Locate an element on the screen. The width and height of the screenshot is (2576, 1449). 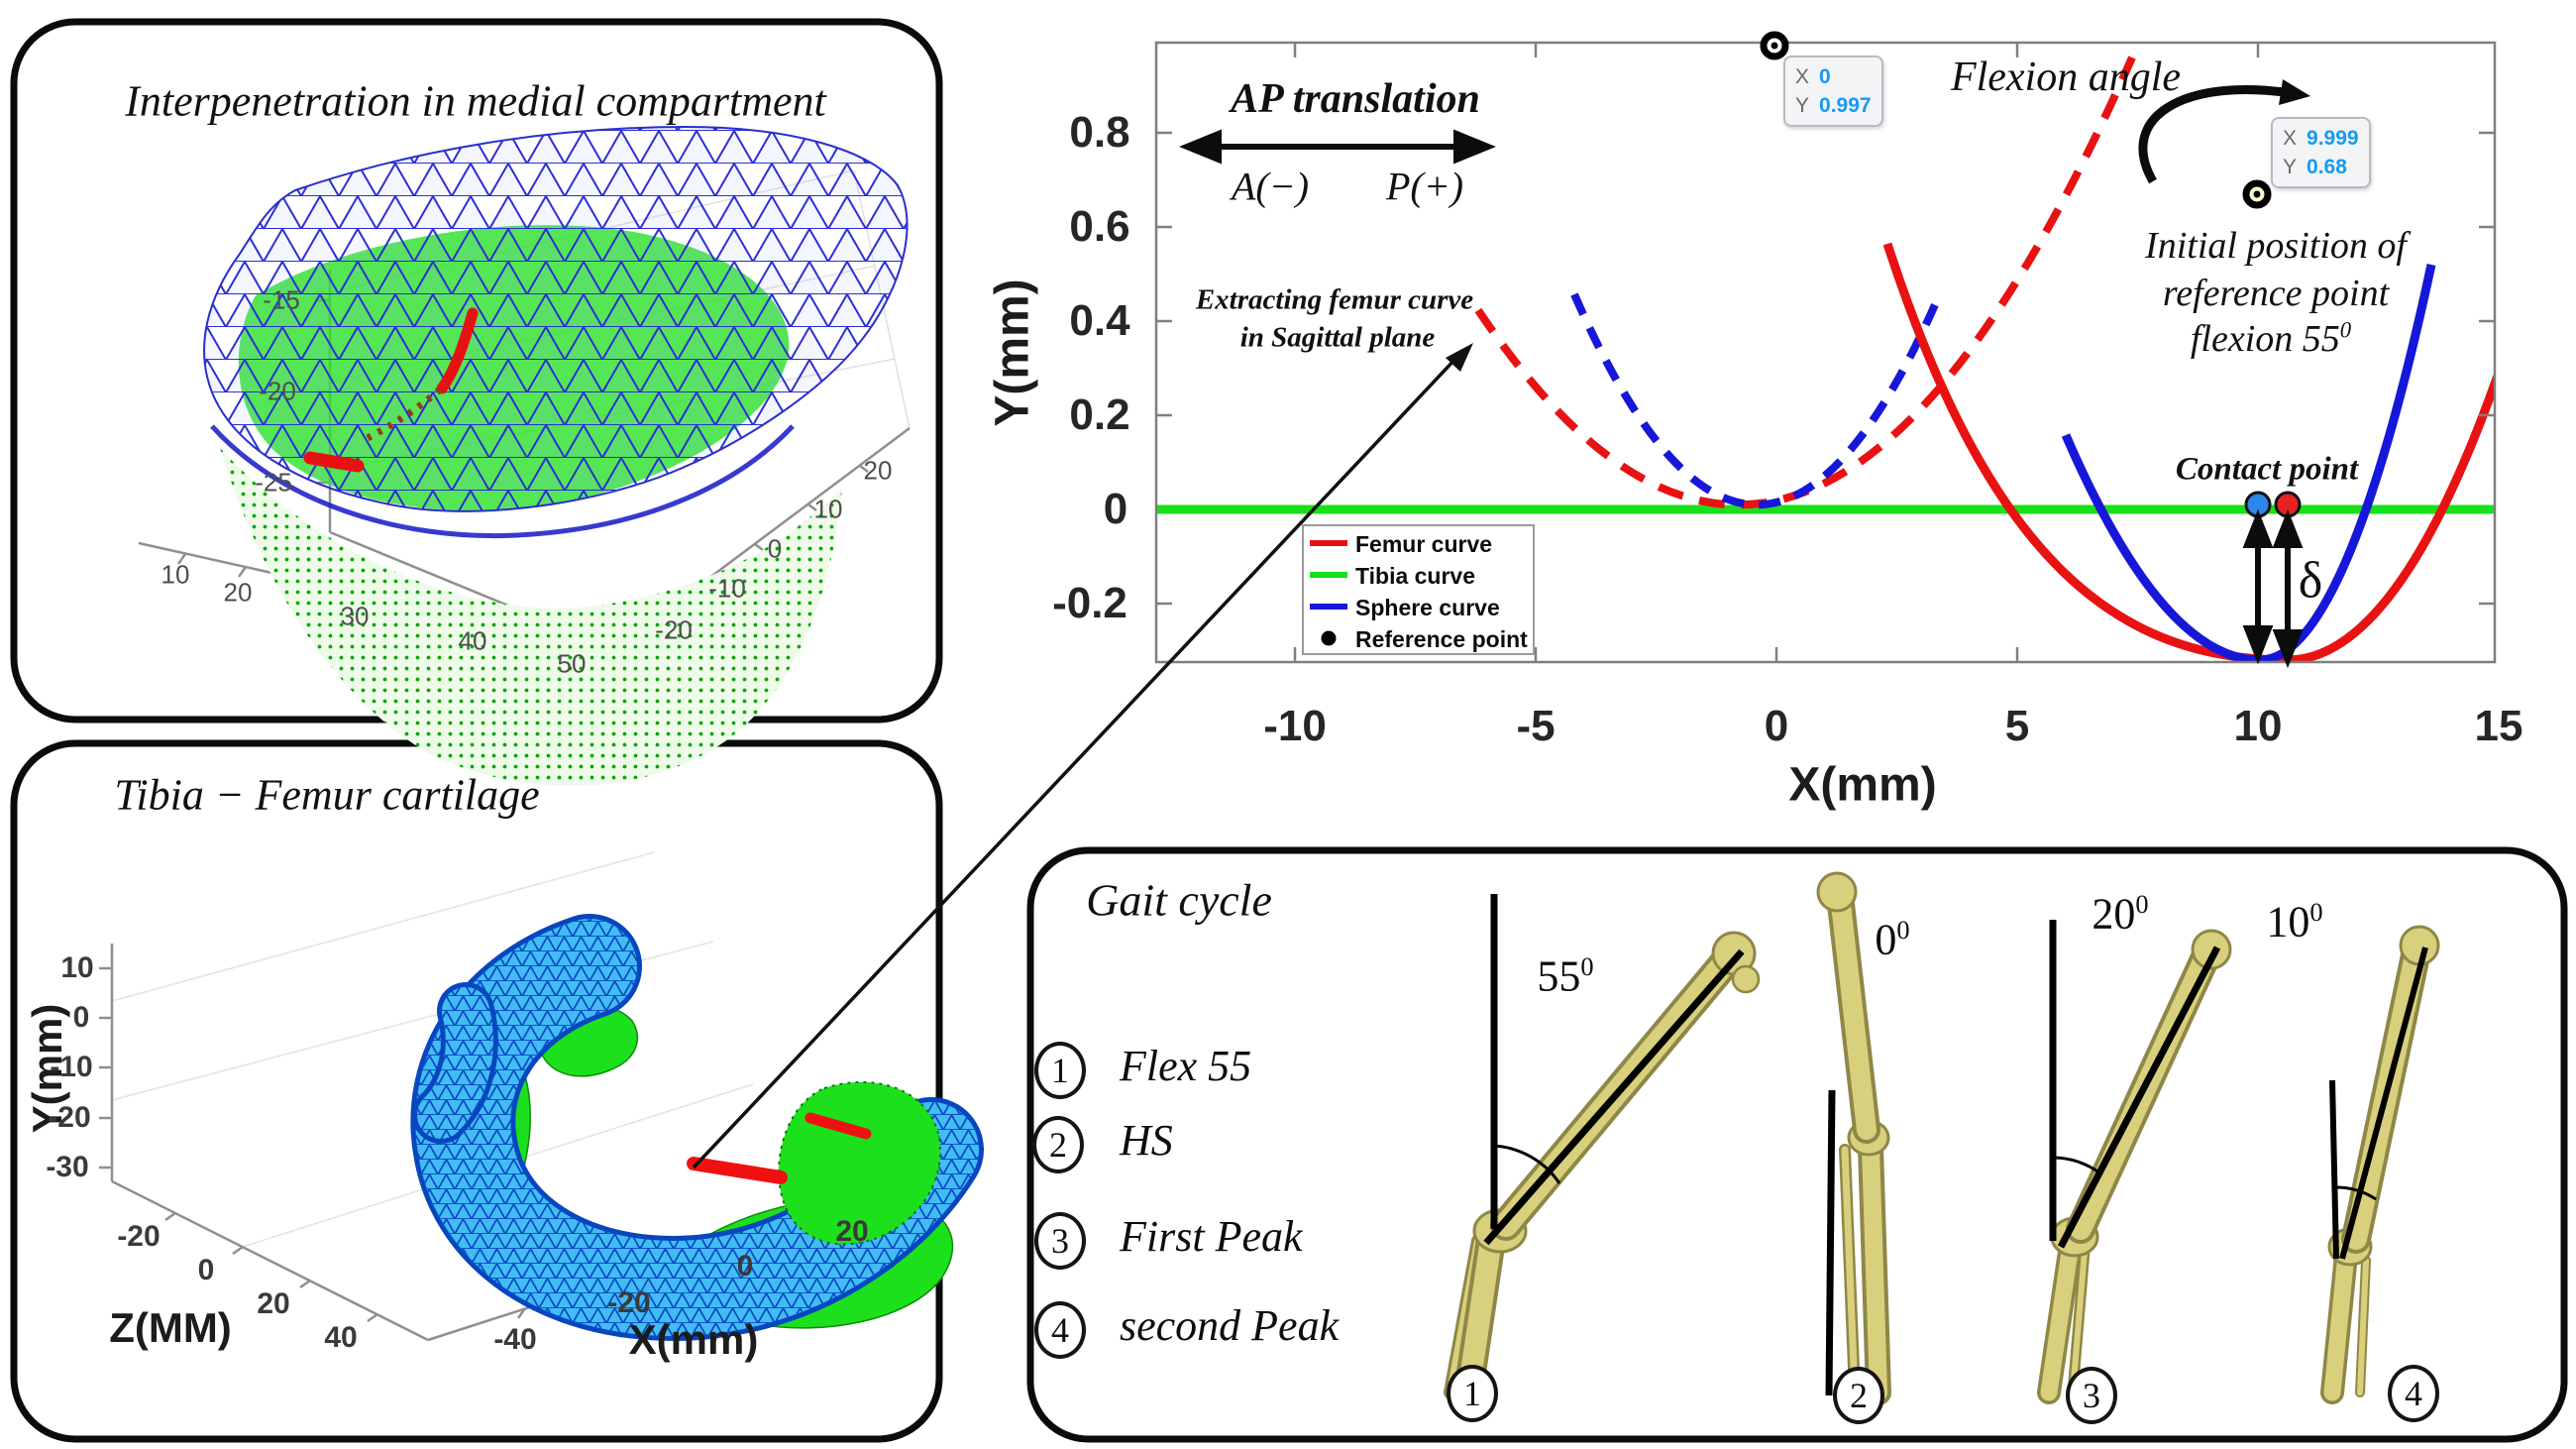
chart-x-axis-label: X(mm) is located at coordinates (1862, 785).